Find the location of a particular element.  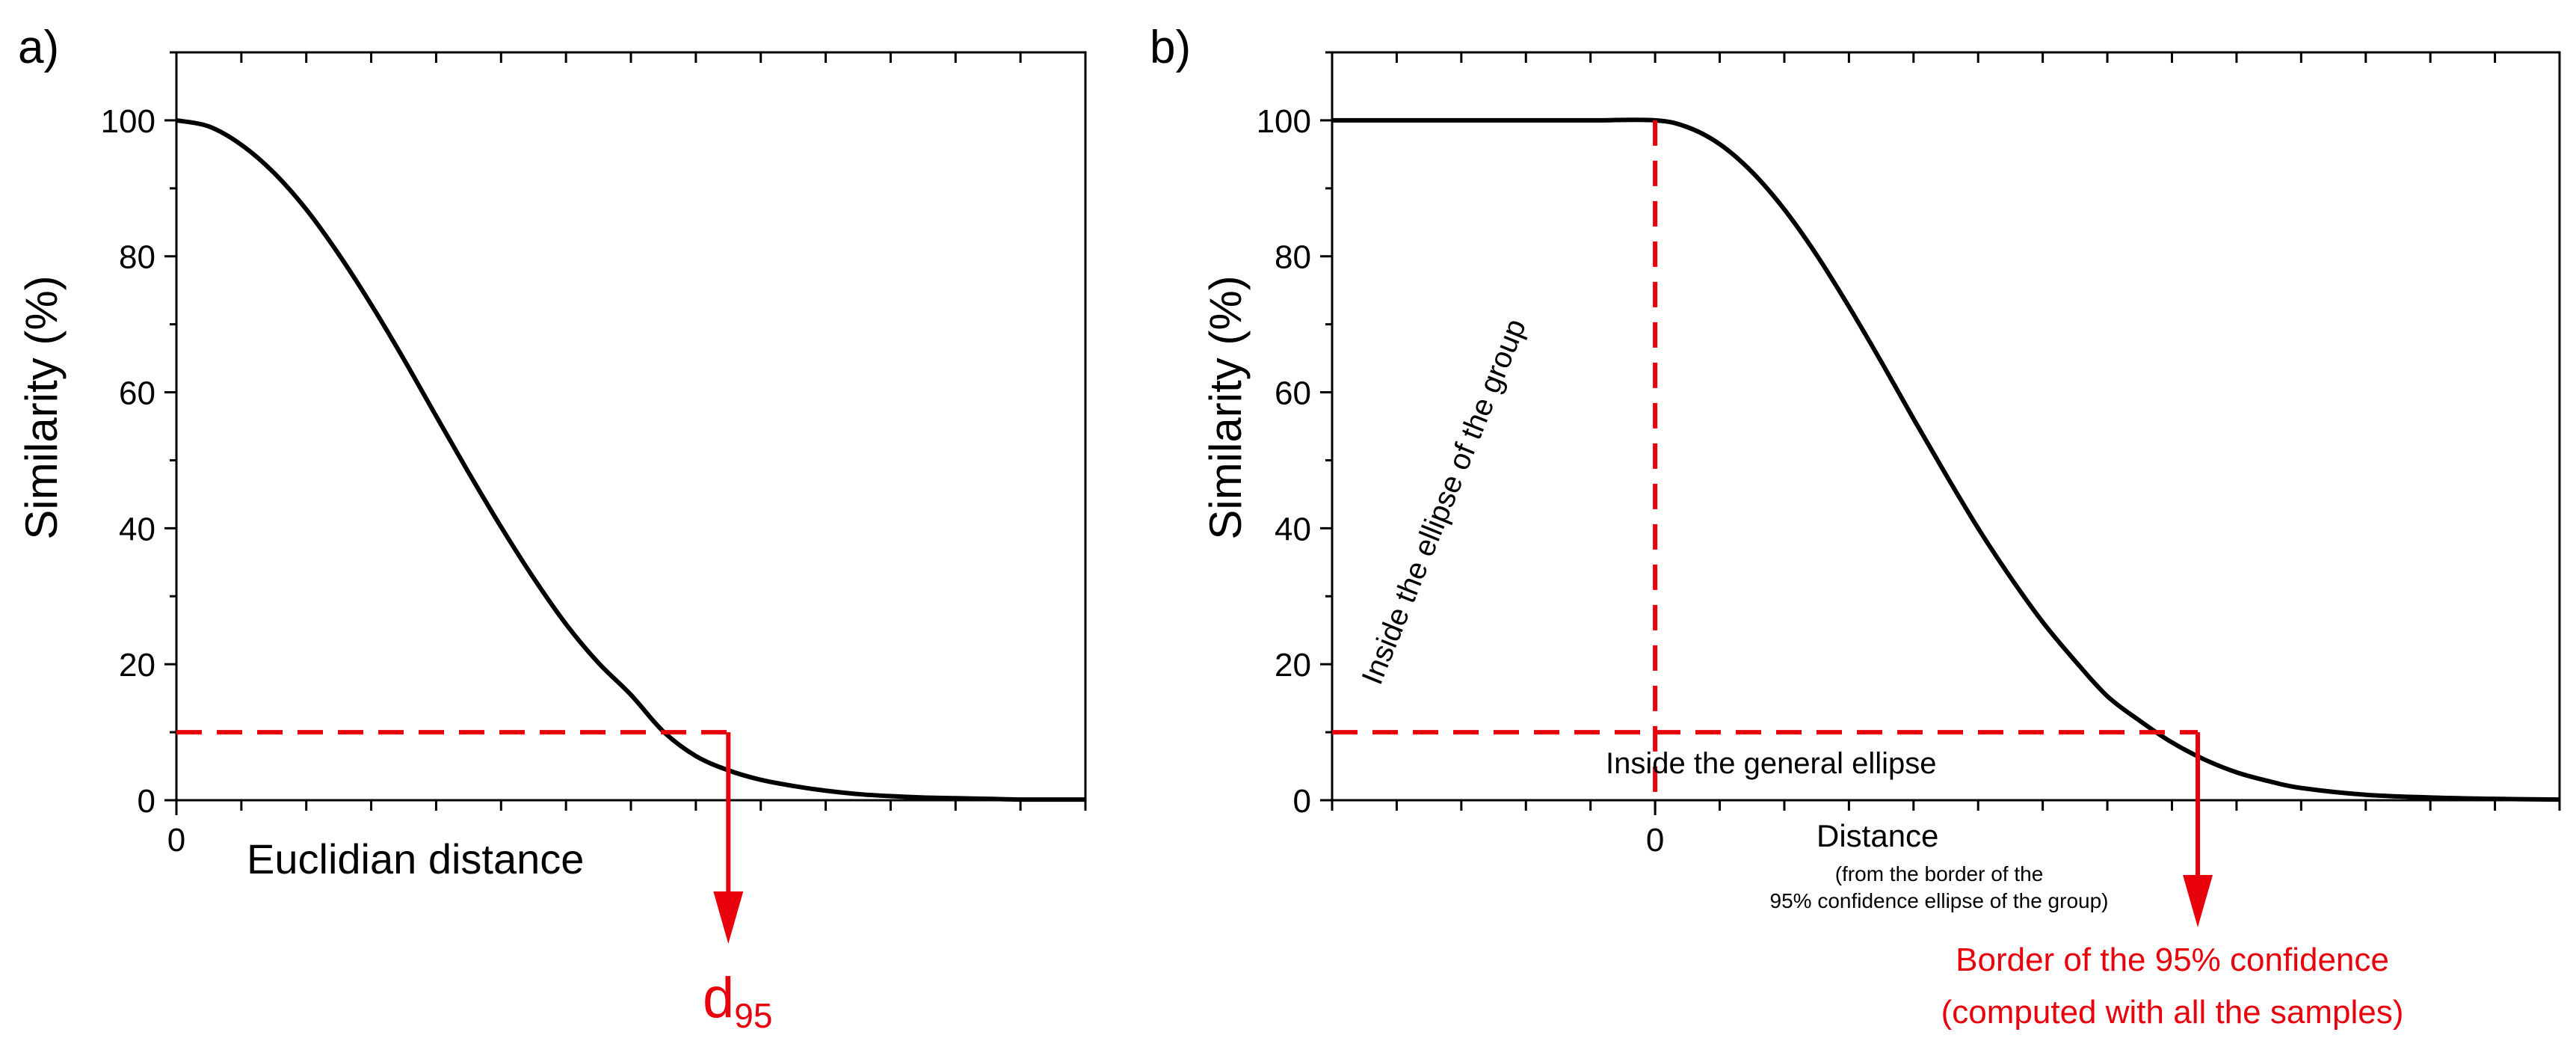

border-label-line-2: (computed with all the samples) is located at coordinates (2172, 1012).